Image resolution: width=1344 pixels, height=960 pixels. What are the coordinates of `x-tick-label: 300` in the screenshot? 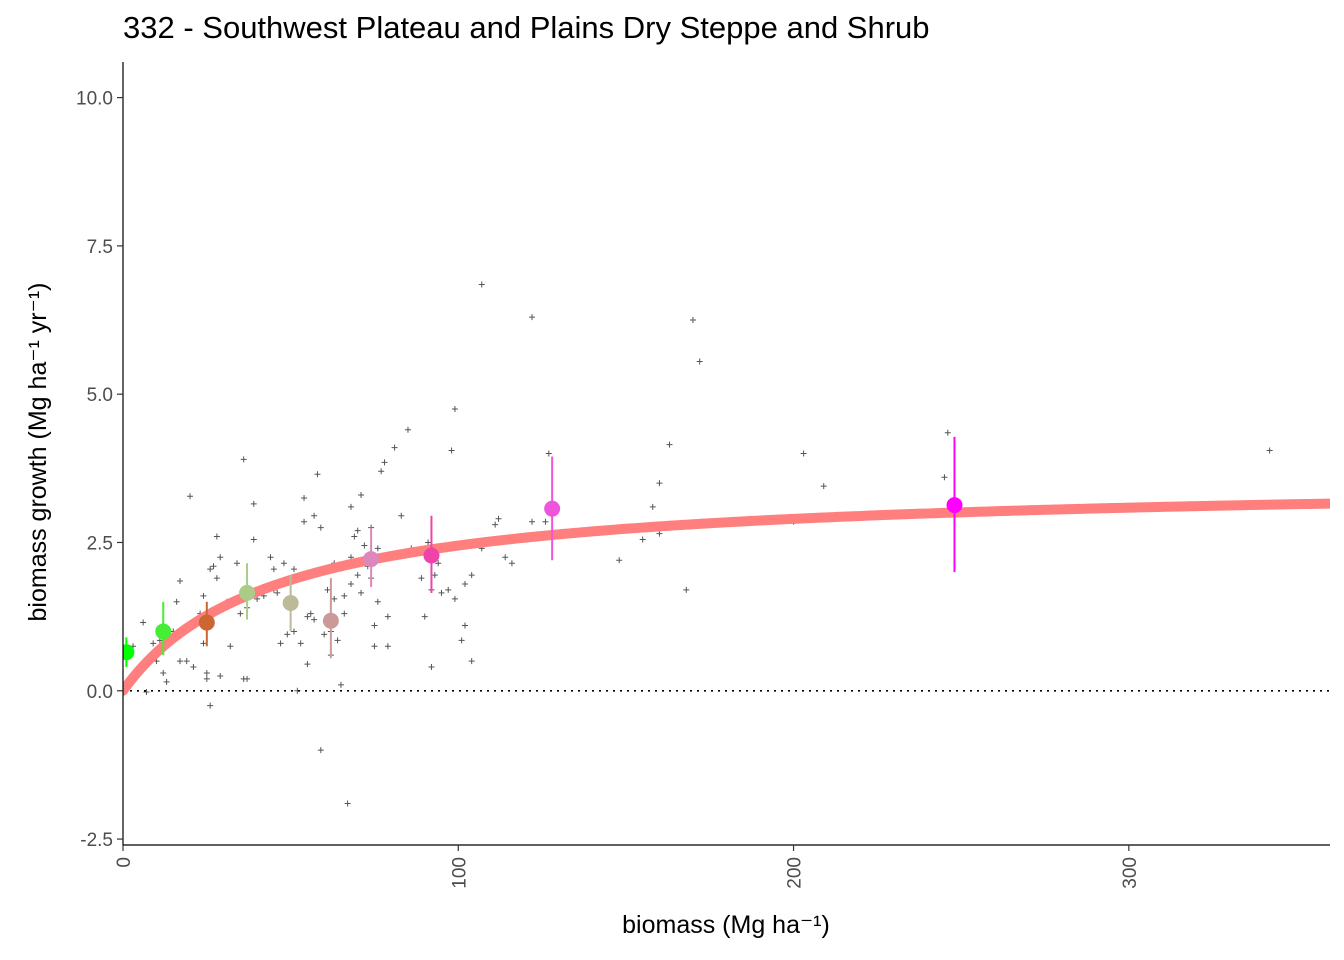 It's located at (1130, 873).